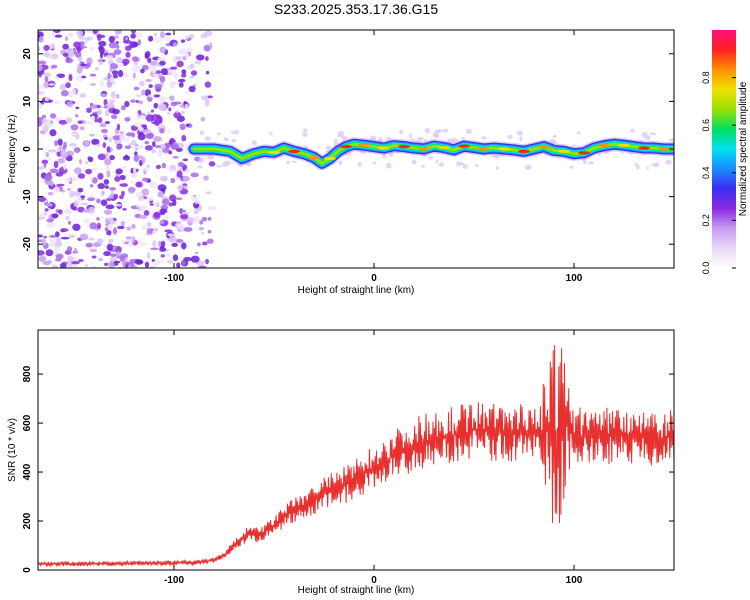 The image size is (750, 600). I want to click on x-tick-label: -100, so click(174, 278).